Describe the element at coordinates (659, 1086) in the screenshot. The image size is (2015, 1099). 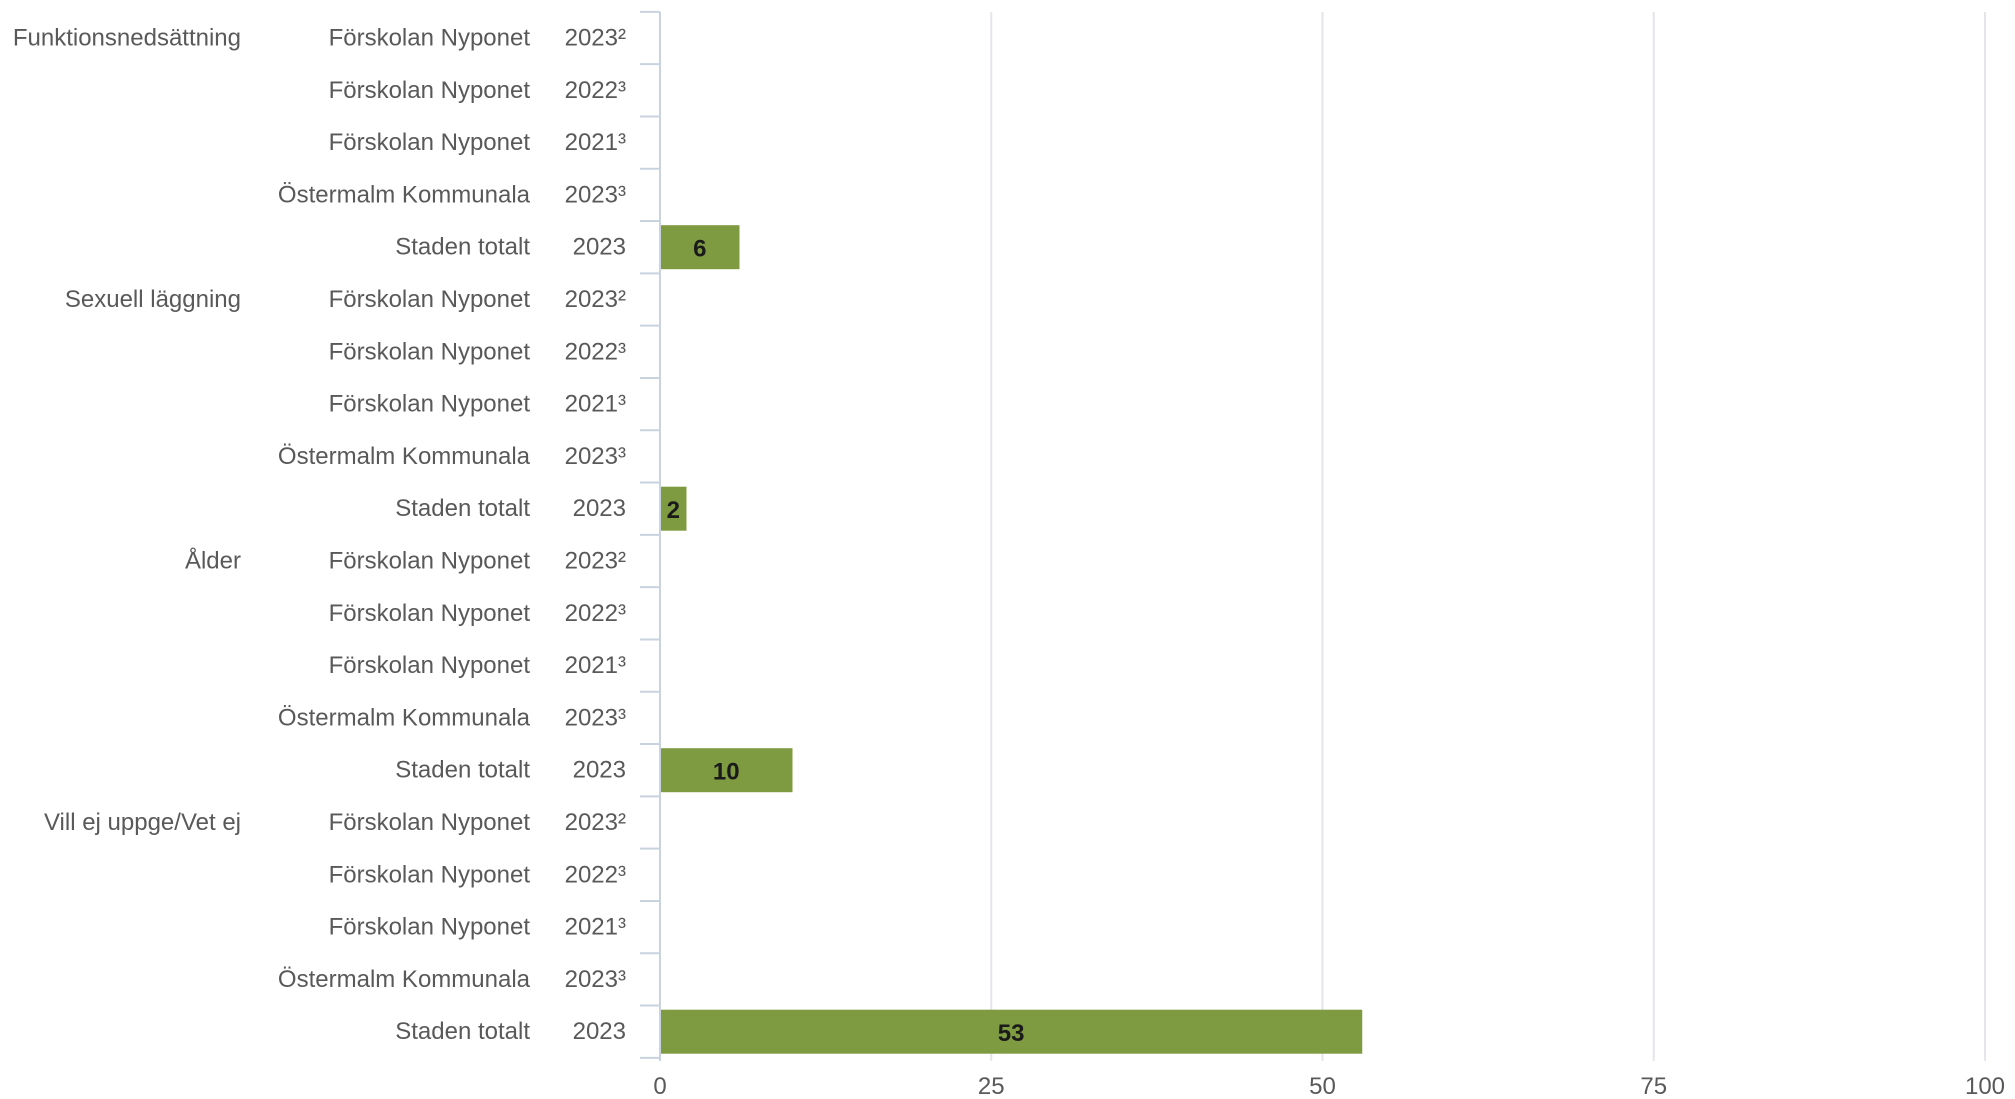
I see `x-tick-label: 0` at that location.